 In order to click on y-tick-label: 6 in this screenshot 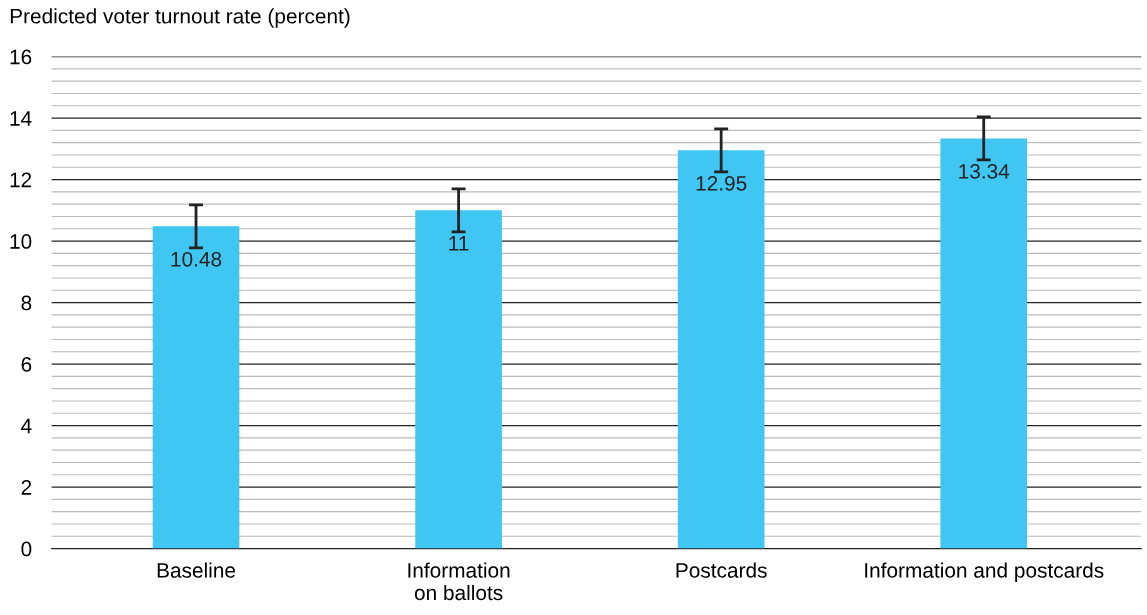, I will do `click(26, 364)`.